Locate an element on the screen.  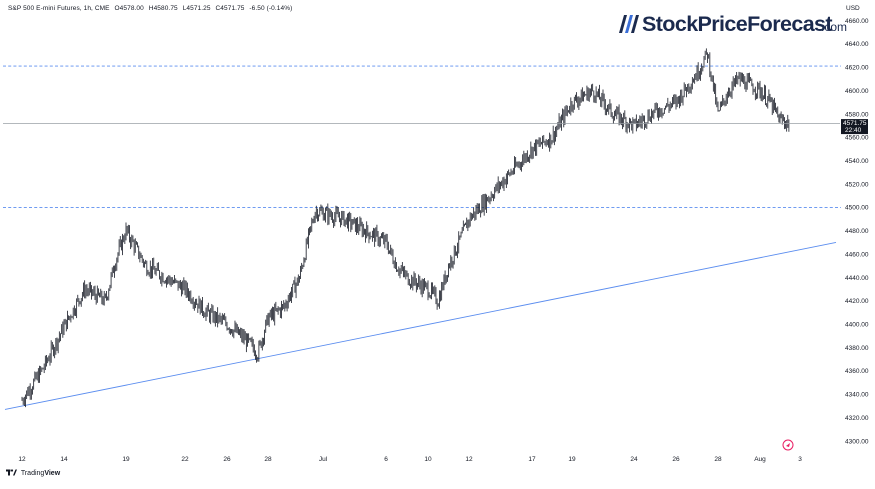
tradingview-attribution: TradingView is located at coordinates (33, 472).